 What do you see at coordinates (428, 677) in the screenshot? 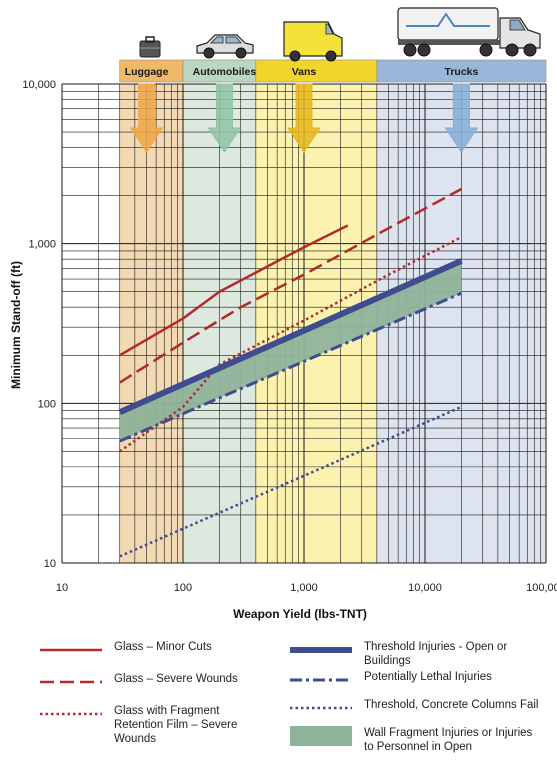
I see `legend-label: Potentially Lethal Injuries` at bounding box center [428, 677].